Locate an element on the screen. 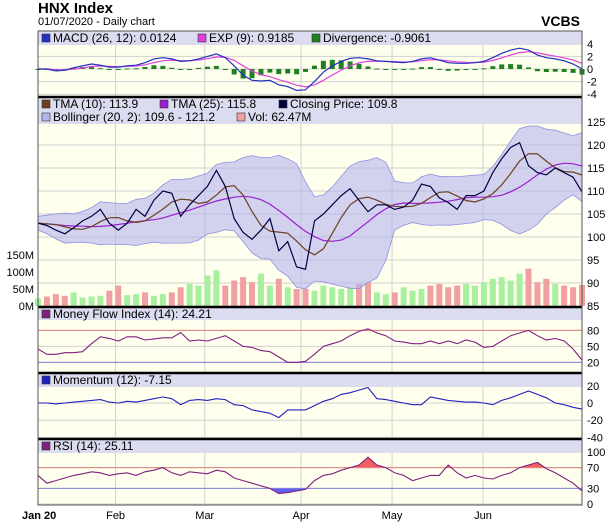 Image resolution: width=609 pixels, height=532 pixels. momentum-legend-swatch is located at coordinates (46, 380).